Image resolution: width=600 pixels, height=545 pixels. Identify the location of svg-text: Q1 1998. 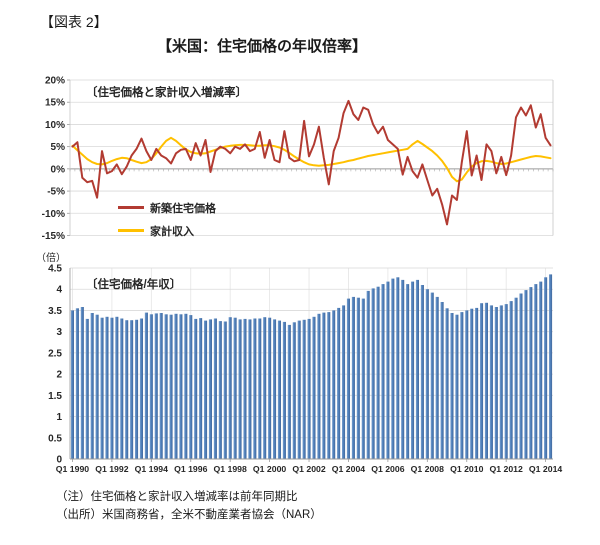
(230, 469).